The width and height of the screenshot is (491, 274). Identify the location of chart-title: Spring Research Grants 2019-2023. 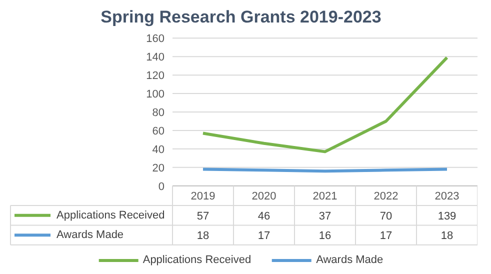
(241, 17).